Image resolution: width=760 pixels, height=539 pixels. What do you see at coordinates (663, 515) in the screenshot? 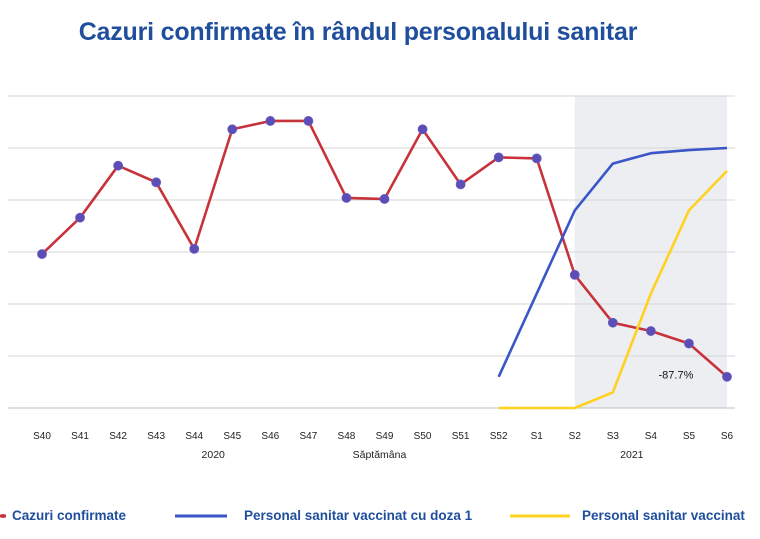
I see `legend-label: Personal sanitar vaccinat` at bounding box center [663, 515].